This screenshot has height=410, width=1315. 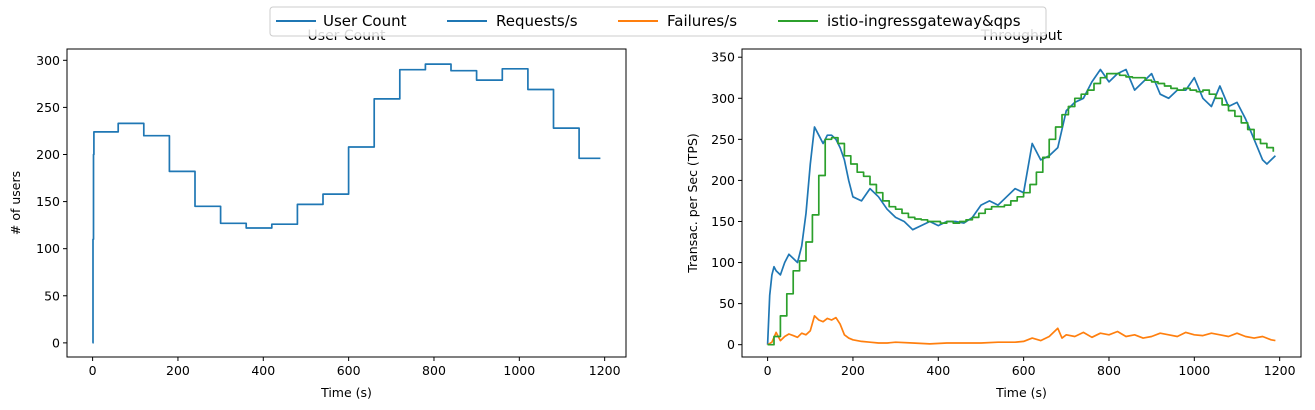 What do you see at coordinates (605, 370) in the screenshot?
I see `user-count-xtick-label: 1200` at bounding box center [605, 370].